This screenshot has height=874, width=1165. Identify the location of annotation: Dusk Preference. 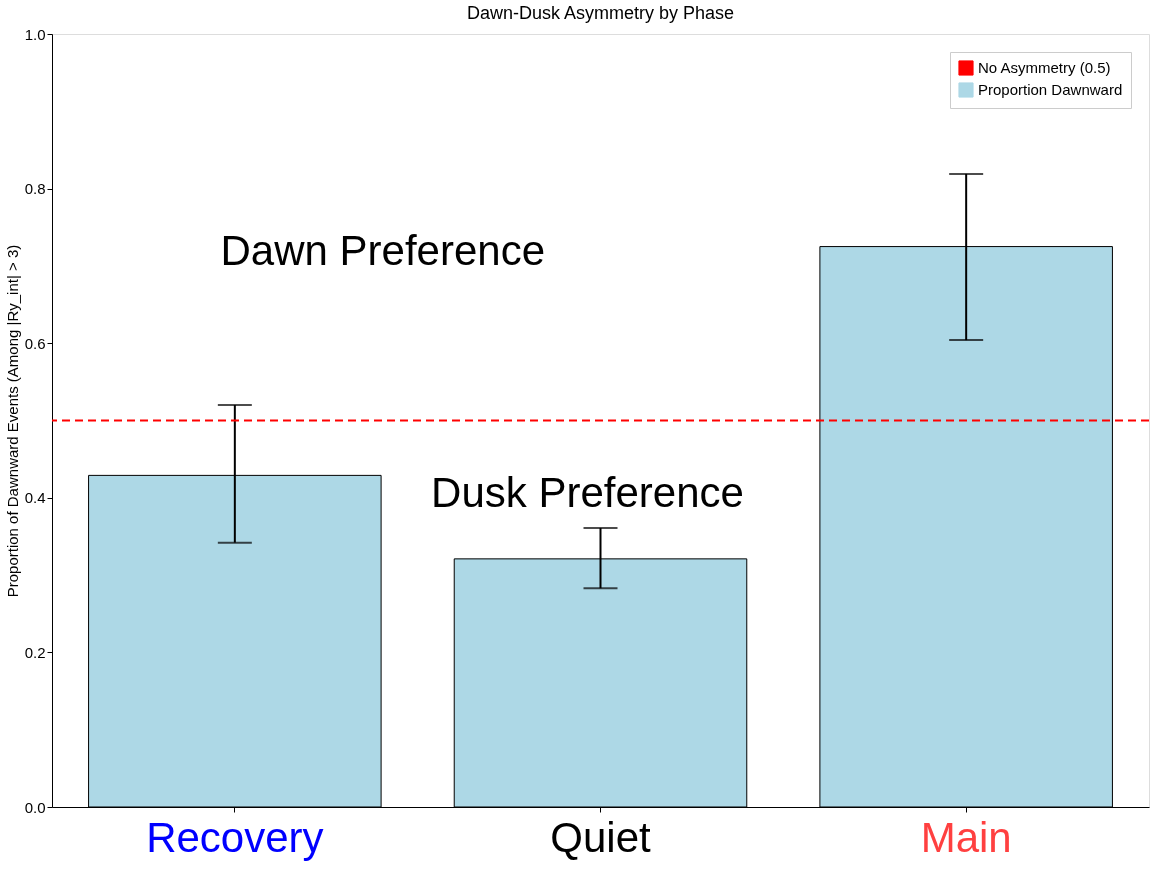
(587, 493).